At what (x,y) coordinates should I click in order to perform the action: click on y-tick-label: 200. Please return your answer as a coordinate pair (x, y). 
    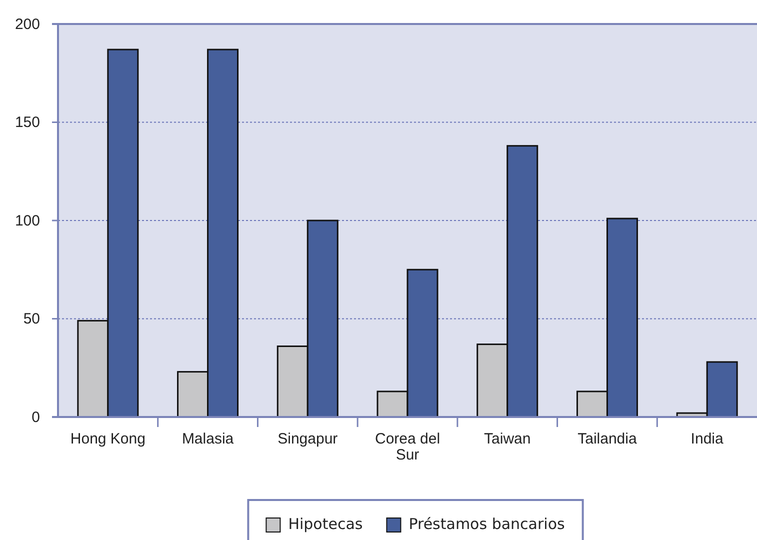
    Looking at the image, I should click on (27, 24).